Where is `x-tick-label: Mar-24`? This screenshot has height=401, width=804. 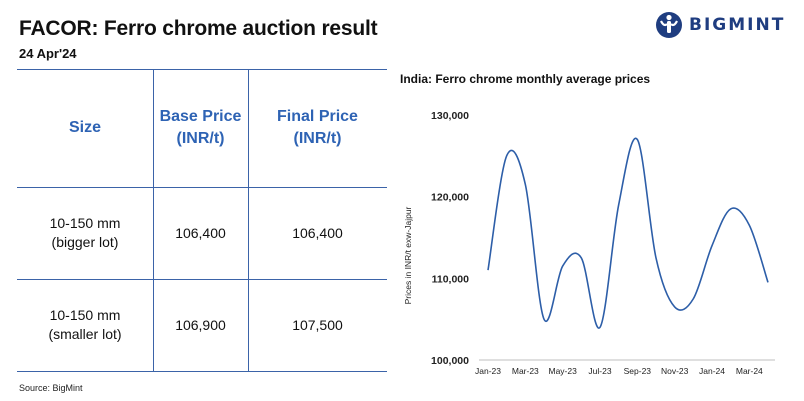 x-tick-label: Mar-24 is located at coordinates (749, 371).